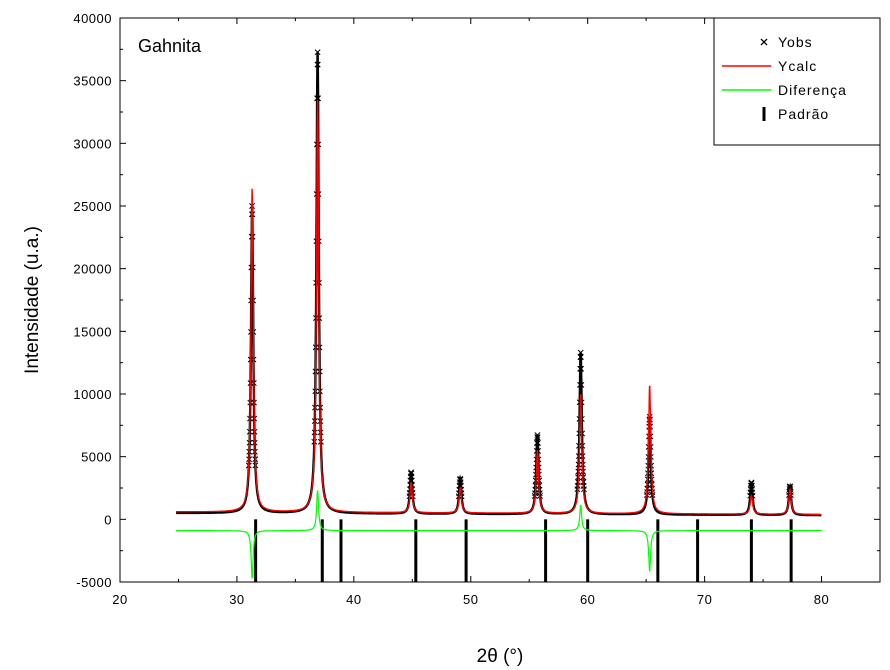 The width and height of the screenshot is (890, 670). What do you see at coordinates (94, 582) in the screenshot?
I see `y-tick-label: -5000` at bounding box center [94, 582].